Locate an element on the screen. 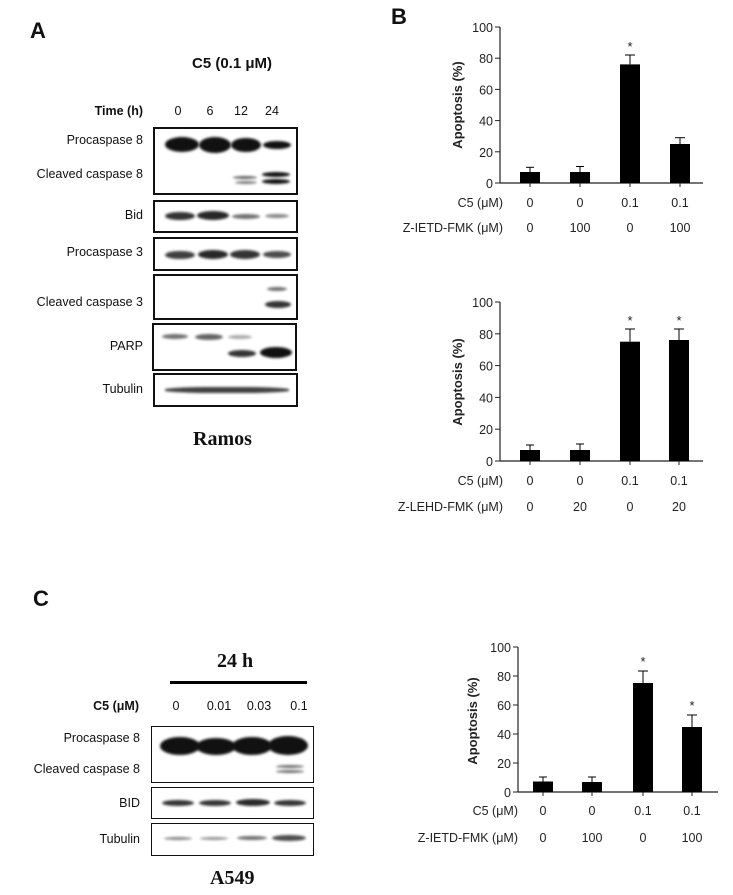  lane-label: 0.01 is located at coordinates (219, 706).